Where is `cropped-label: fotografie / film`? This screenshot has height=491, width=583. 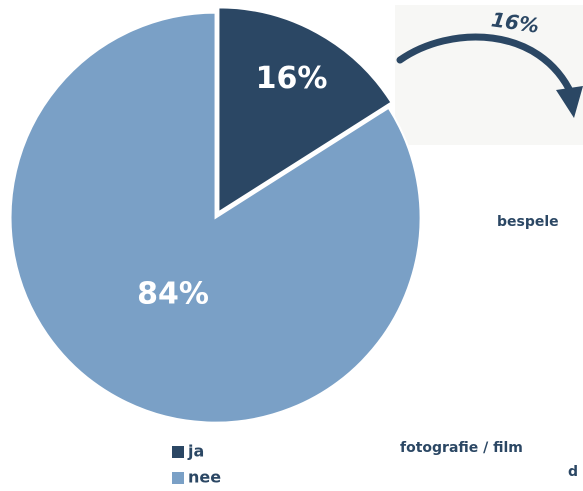
cropped-label: fotografie / film is located at coordinates (461, 448).